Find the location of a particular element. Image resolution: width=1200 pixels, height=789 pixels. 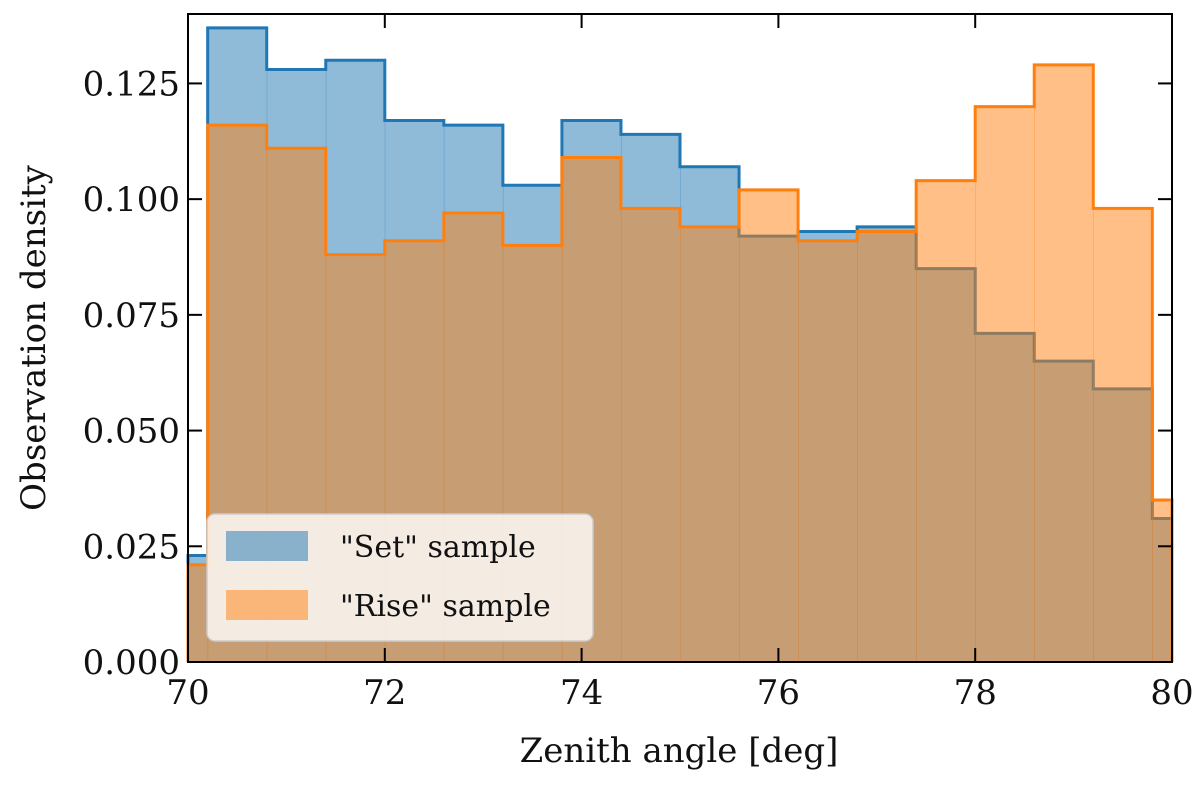

legend-label-rise: "Rise" sample is located at coordinates (445, 606).